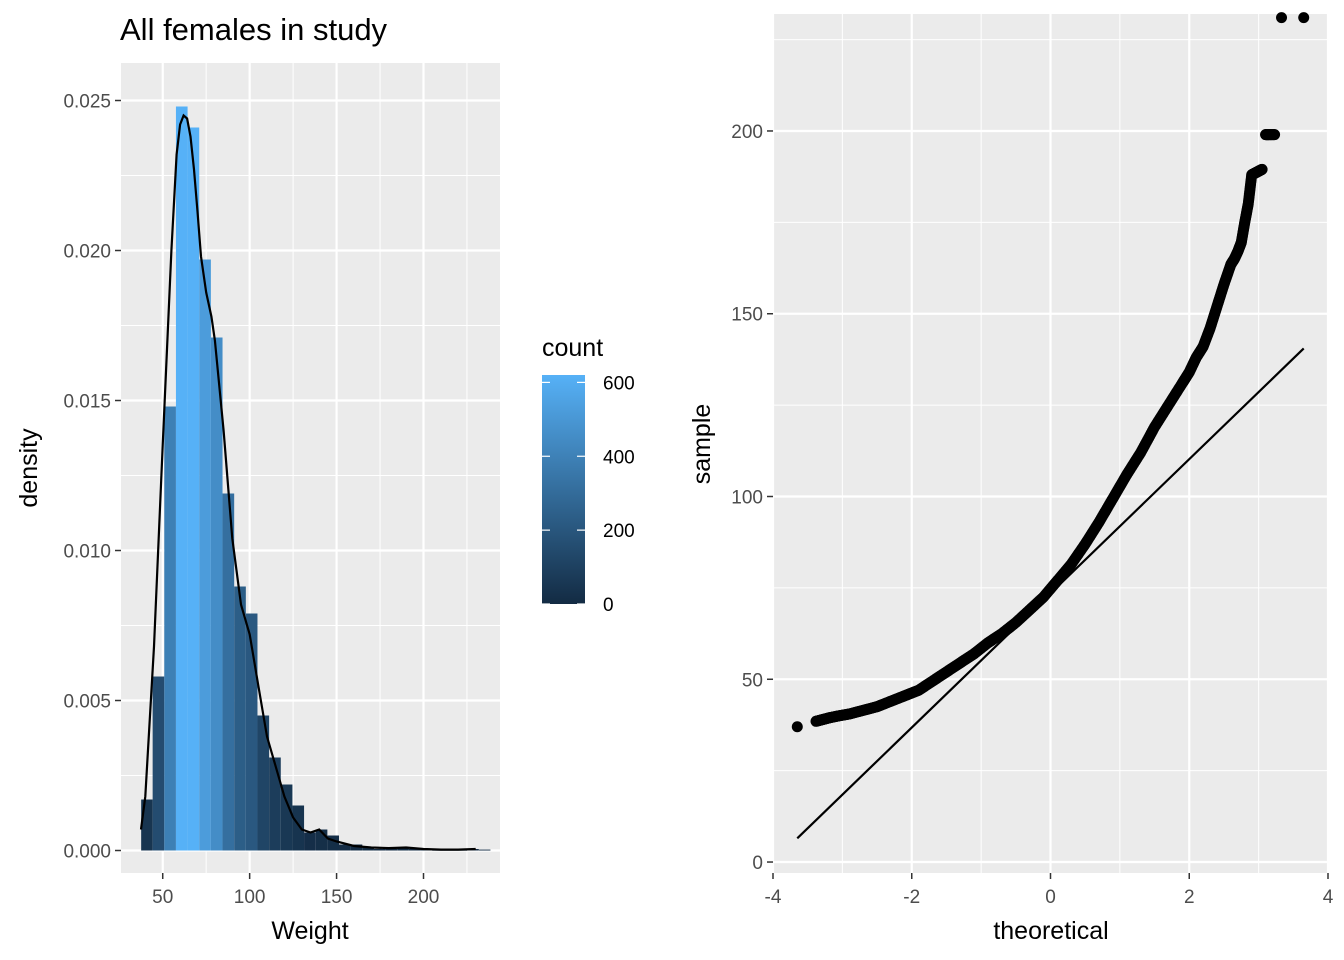 This screenshot has height=960, width=1344. What do you see at coordinates (773, 897) in the screenshot?
I see `x-tick-label: -4` at bounding box center [773, 897].